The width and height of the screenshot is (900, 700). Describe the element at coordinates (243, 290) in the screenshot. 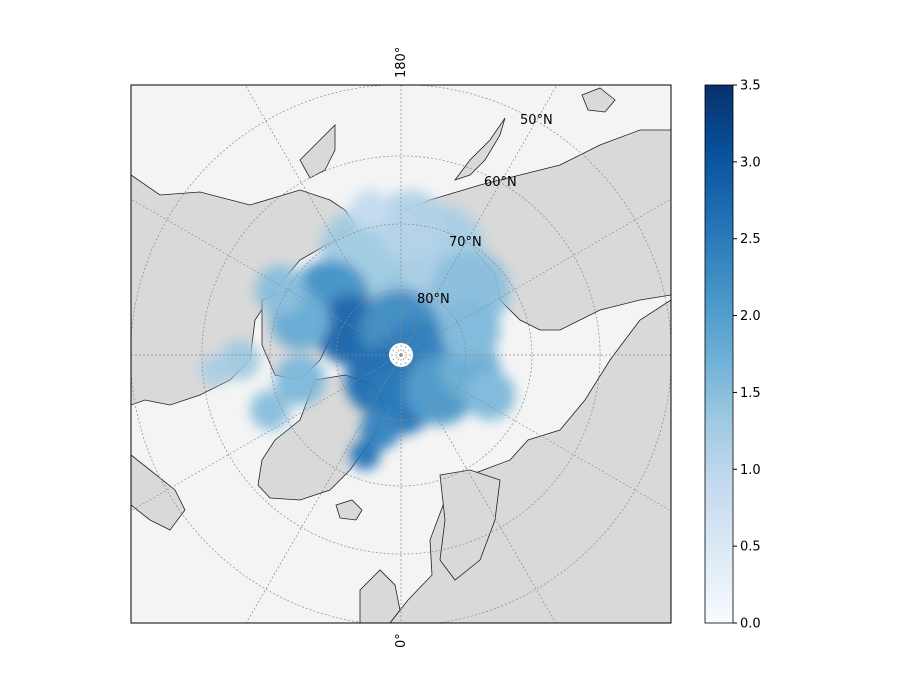

I see `landmass-north-america` at that location.